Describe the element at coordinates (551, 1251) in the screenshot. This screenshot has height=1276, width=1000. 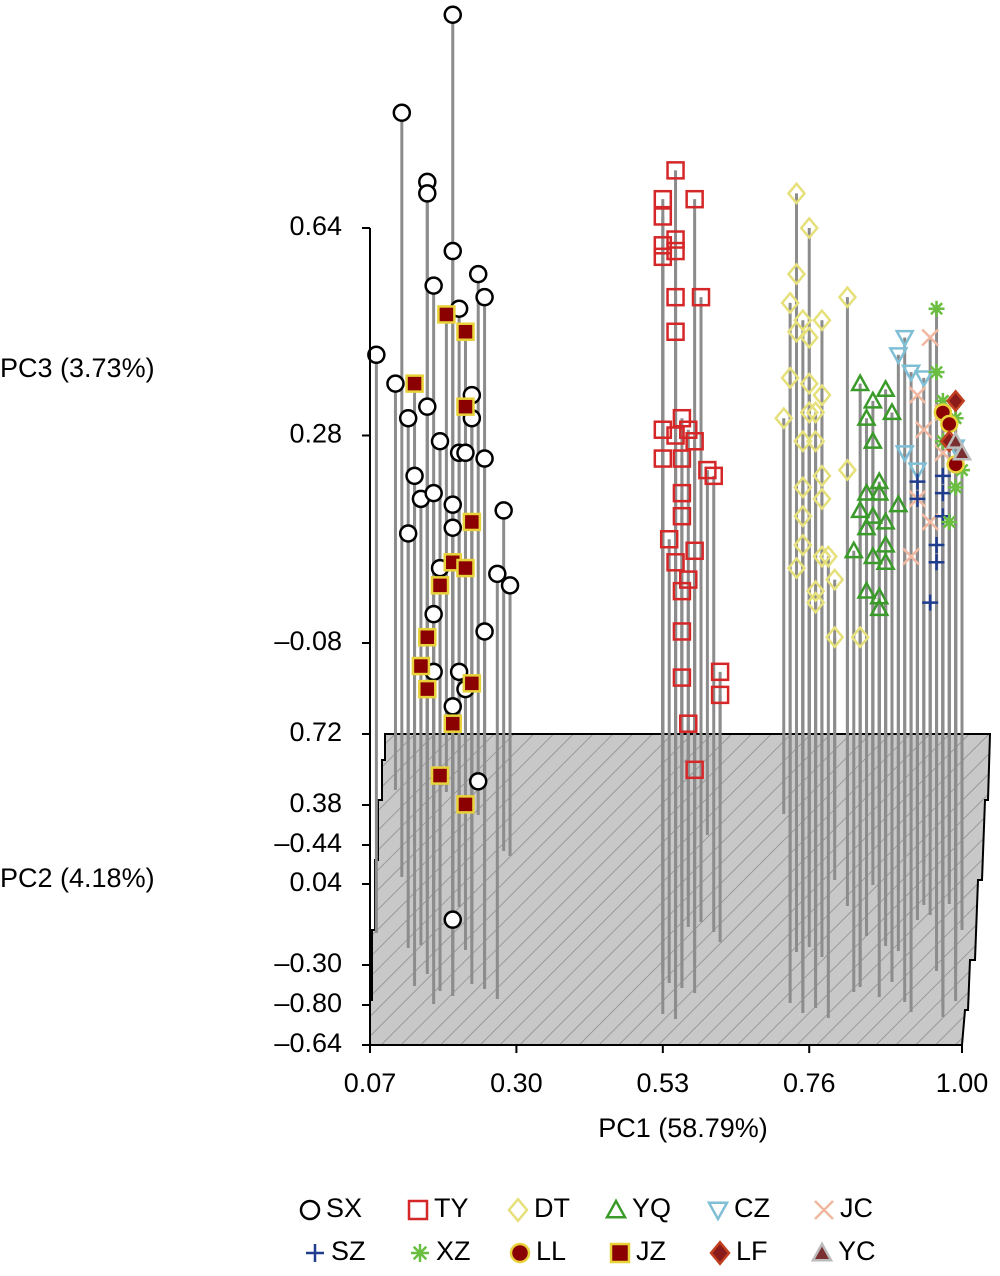
I see `legend-label: LL` at that location.